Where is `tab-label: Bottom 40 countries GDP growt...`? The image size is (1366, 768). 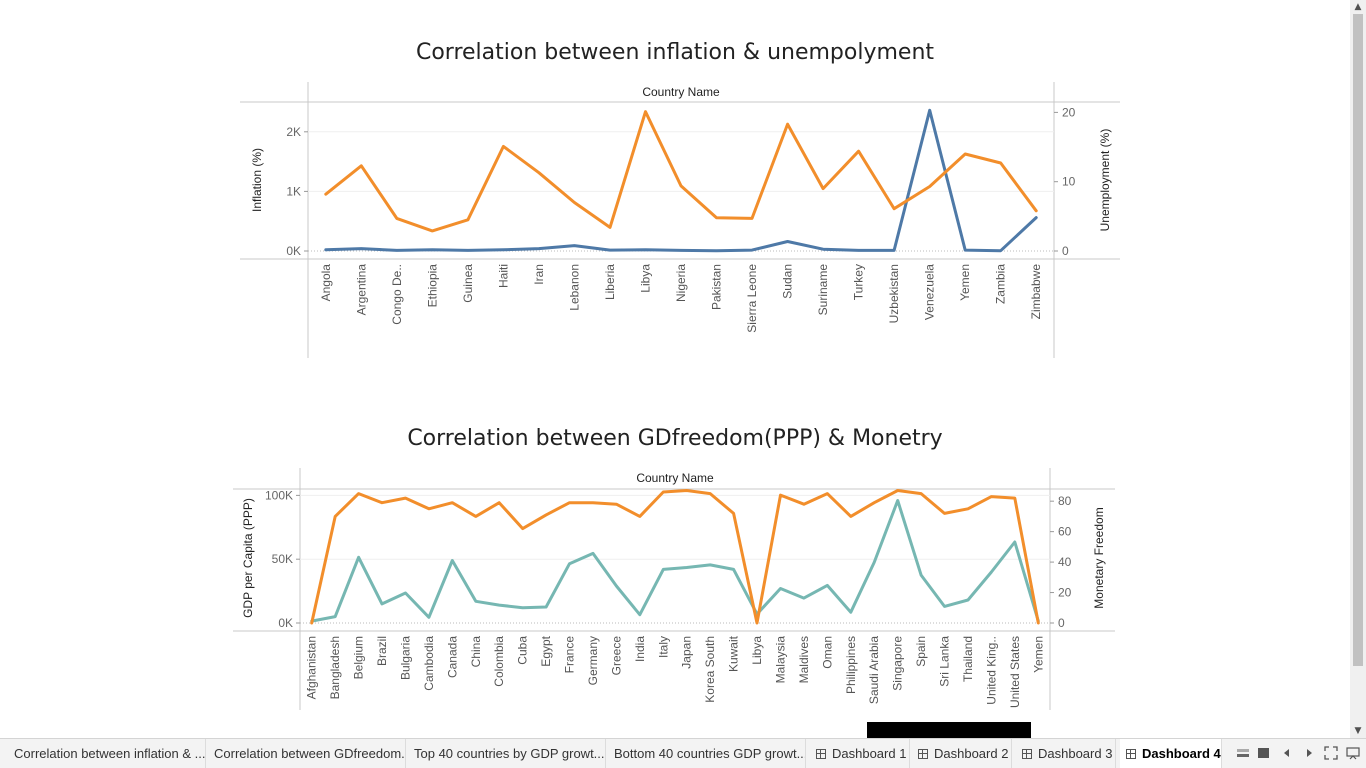
tab-label: Bottom 40 countries GDP growt... is located at coordinates (710, 753).